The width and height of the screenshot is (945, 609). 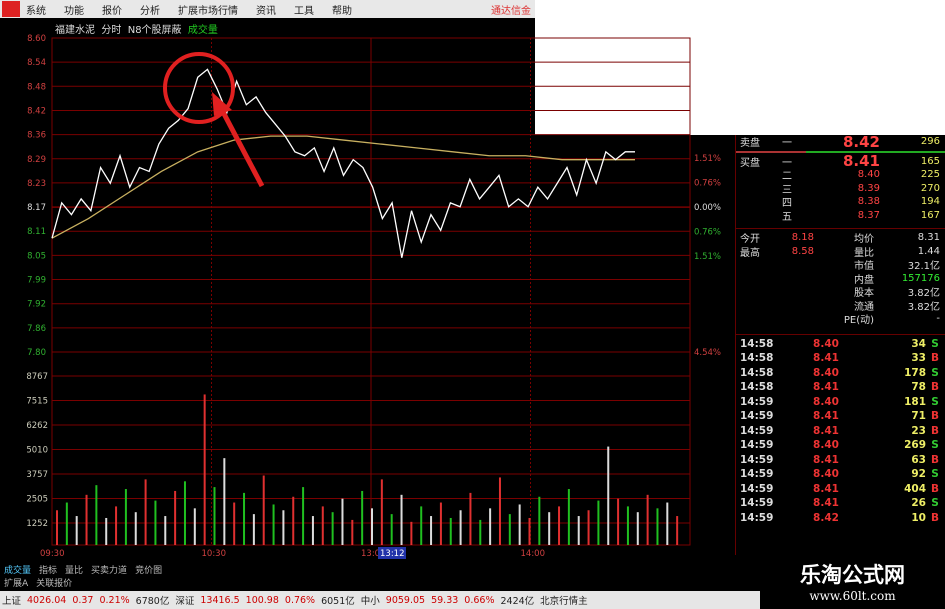 What do you see at coordinates (864, 240) in the screenshot?
I see `info-key-2: 均价` at bounding box center [864, 240].